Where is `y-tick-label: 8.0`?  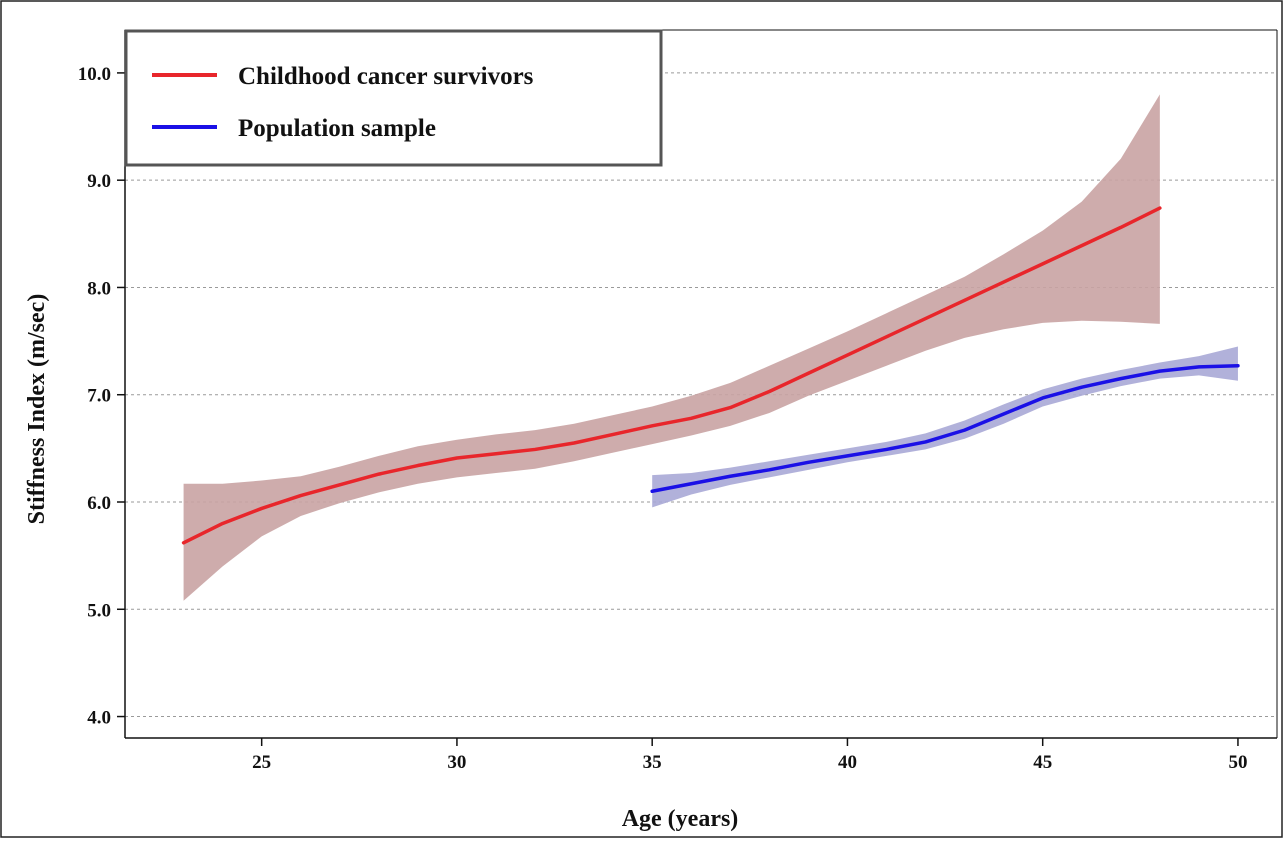 y-tick-label: 8.0 is located at coordinates (99, 288).